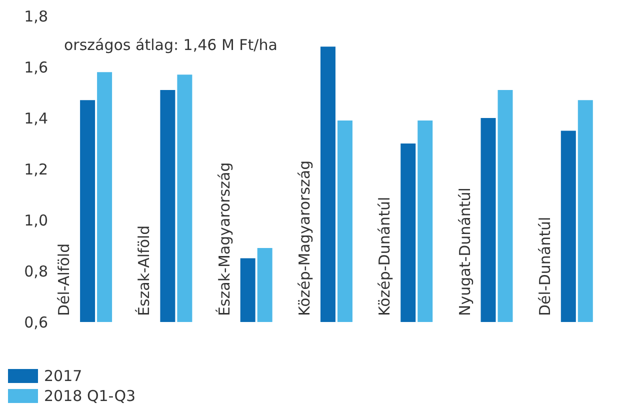 Image resolution: width=625 pixels, height=406 pixels. I want to click on y-tick-label: 1,4, so click(36, 118).